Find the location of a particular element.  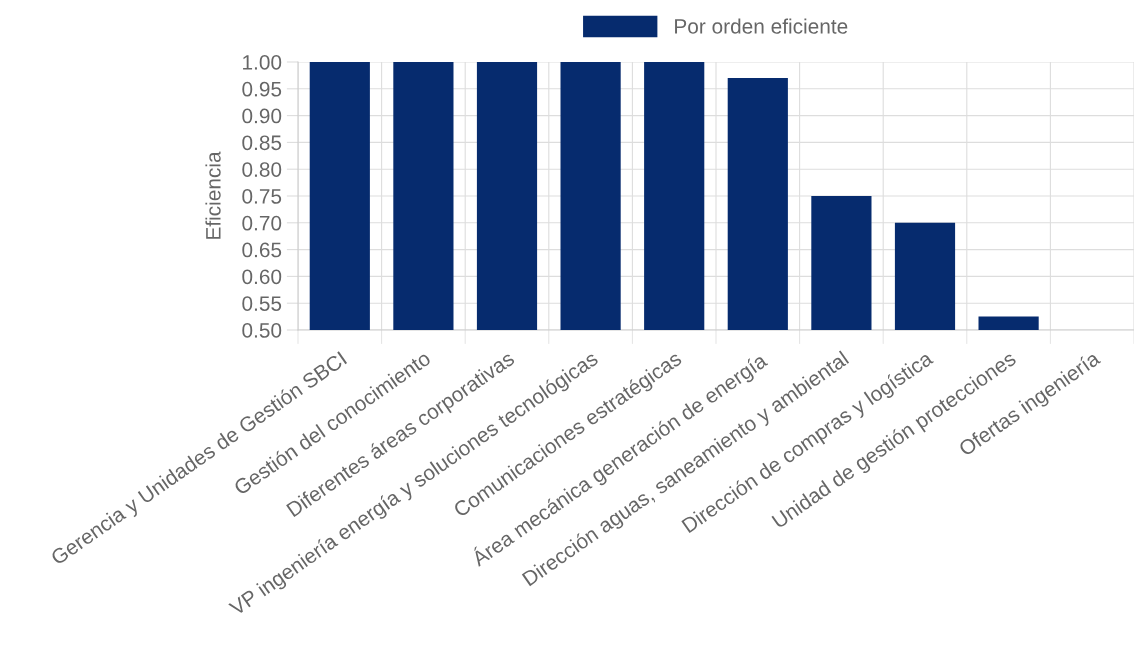

y-tick-label: 1.00 is located at coordinates (262, 62).